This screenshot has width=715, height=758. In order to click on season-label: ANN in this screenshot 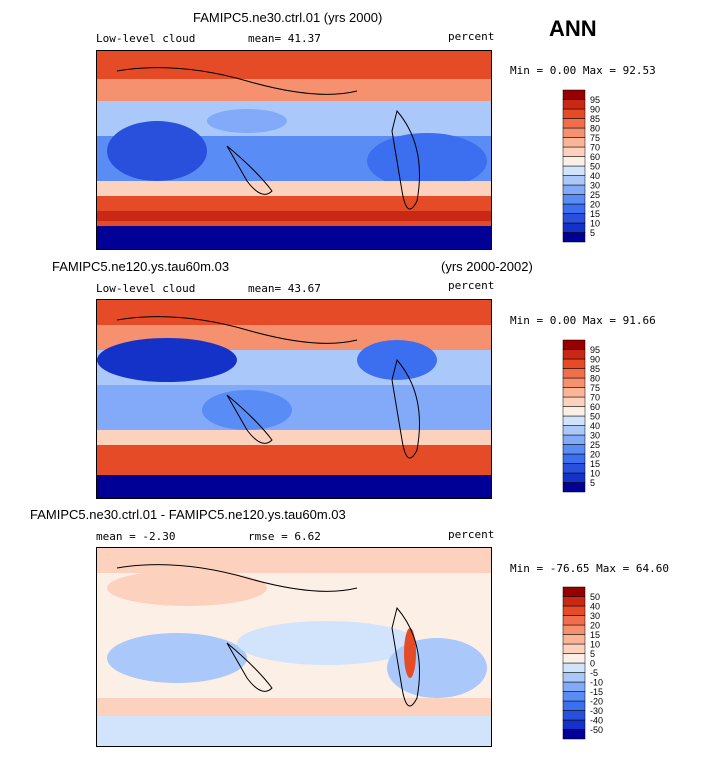, I will do `click(573, 28)`.